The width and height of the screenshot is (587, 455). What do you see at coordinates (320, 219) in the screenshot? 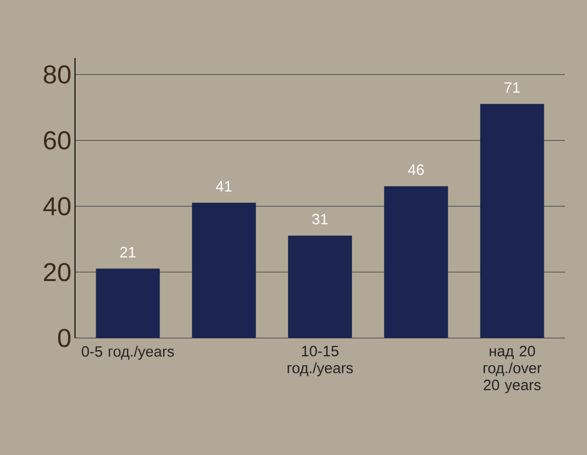
I see `data-label: 31` at bounding box center [320, 219].